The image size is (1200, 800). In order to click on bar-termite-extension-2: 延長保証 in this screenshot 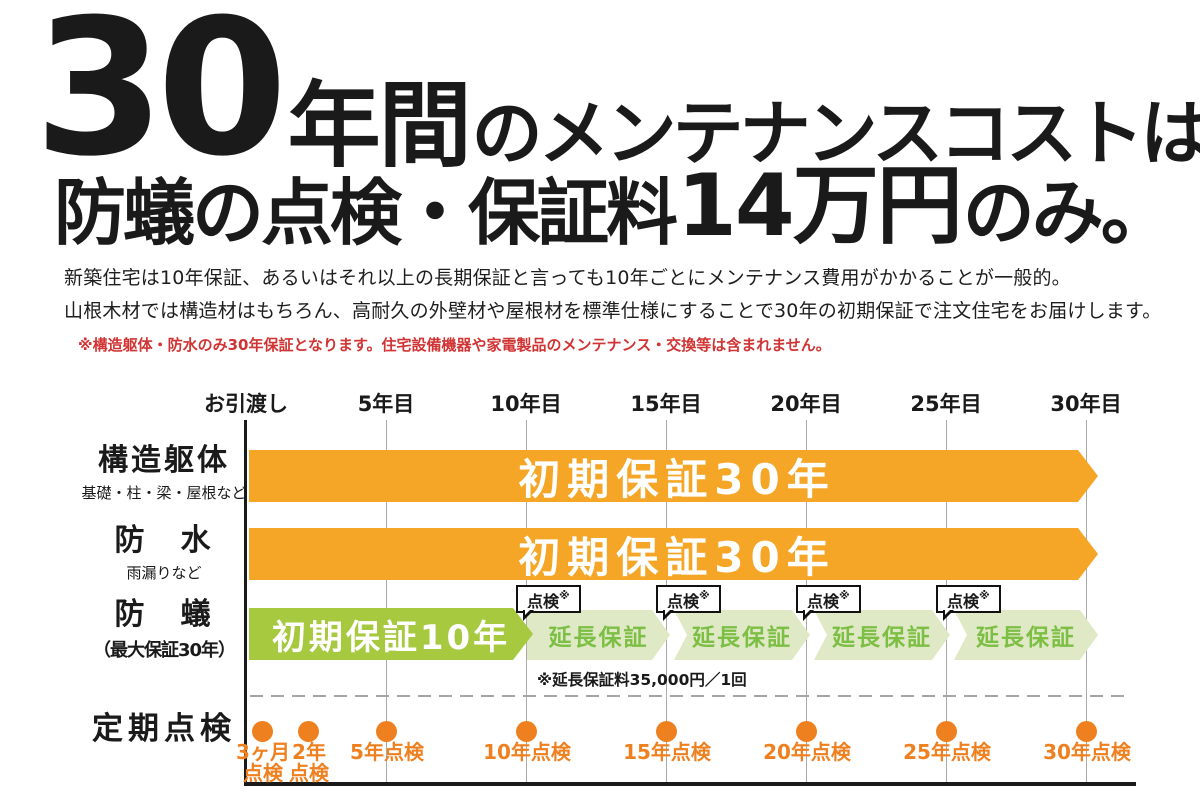, I will do `click(742, 635)`.